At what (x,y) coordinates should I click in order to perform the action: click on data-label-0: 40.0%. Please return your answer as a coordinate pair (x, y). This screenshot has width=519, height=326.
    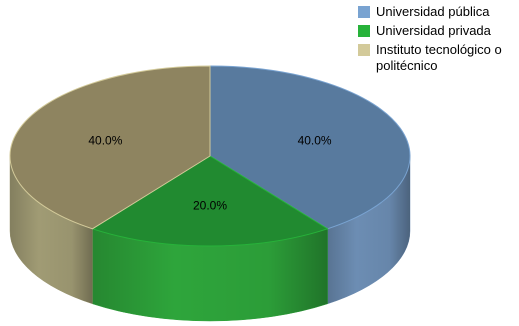
    Looking at the image, I should click on (315, 141).